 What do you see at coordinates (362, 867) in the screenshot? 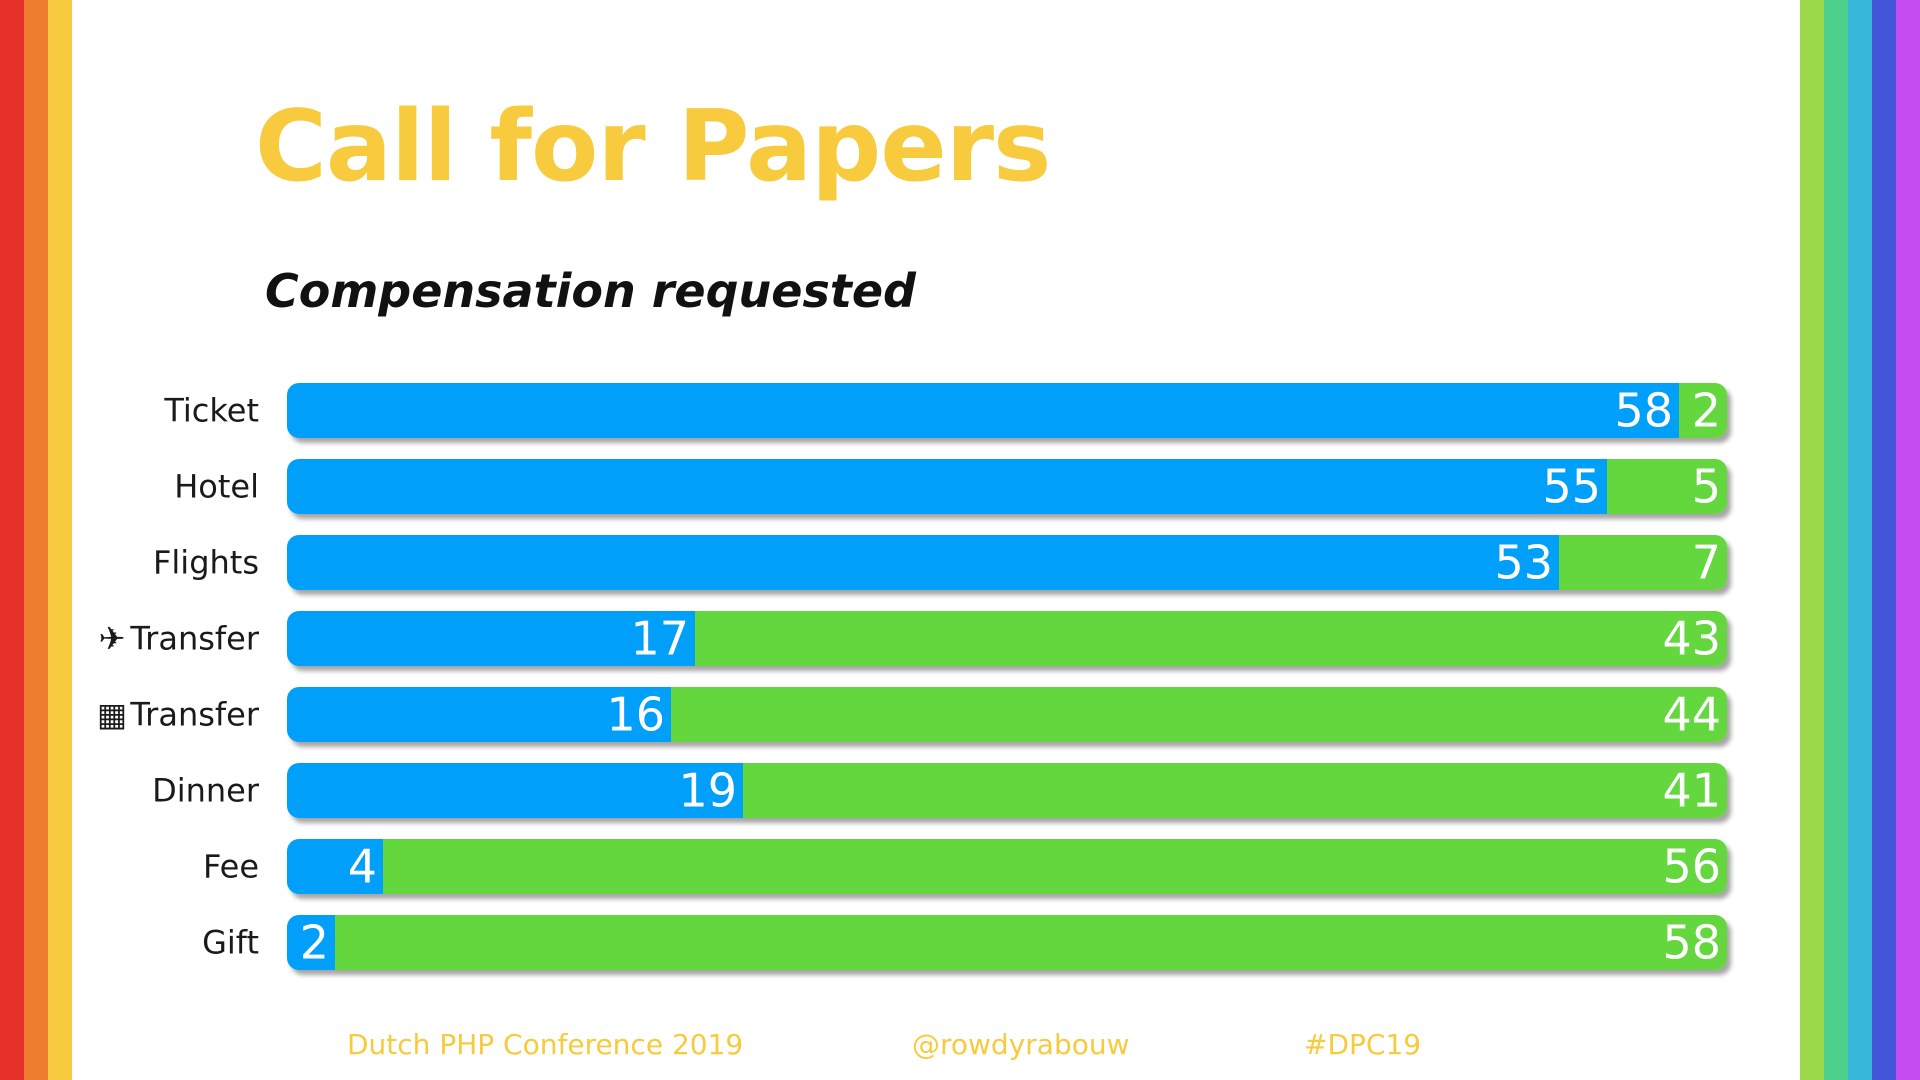
I see `value-label-requested: 4` at bounding box center [362, 867].